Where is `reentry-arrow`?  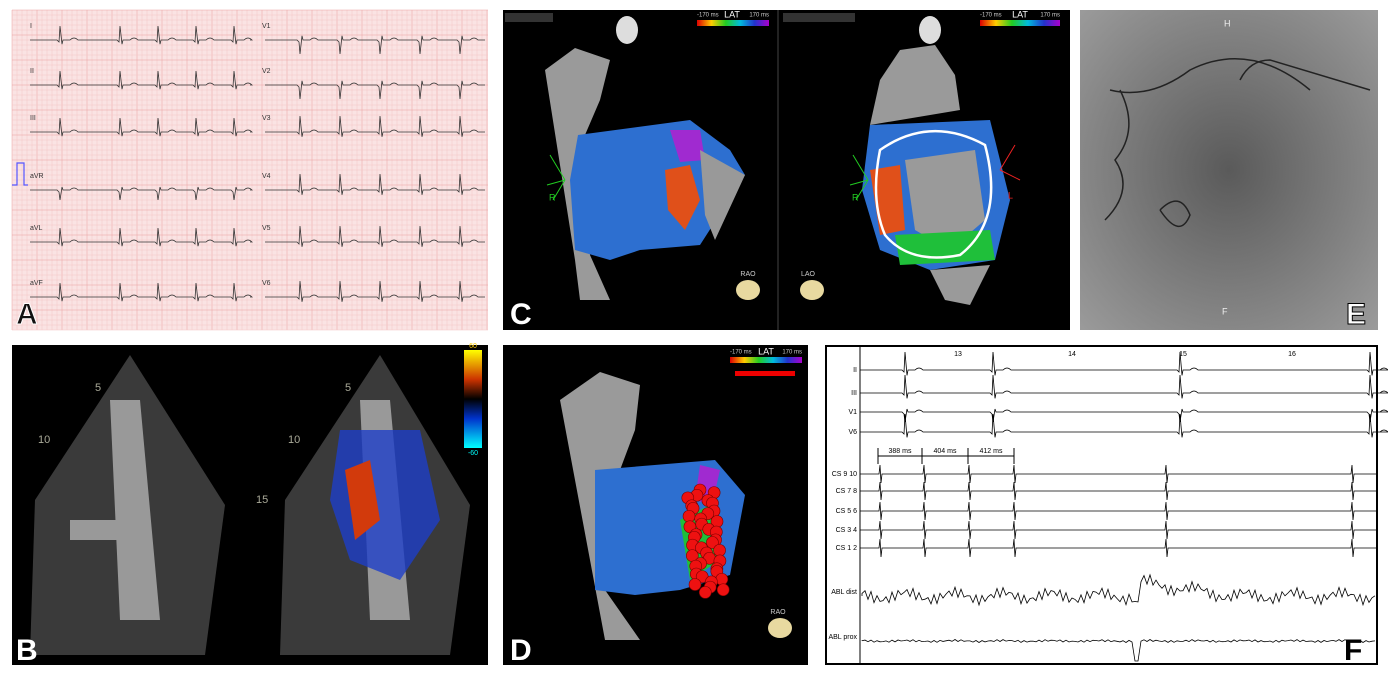 reentry-arrow is located at coordinates (933, 194).